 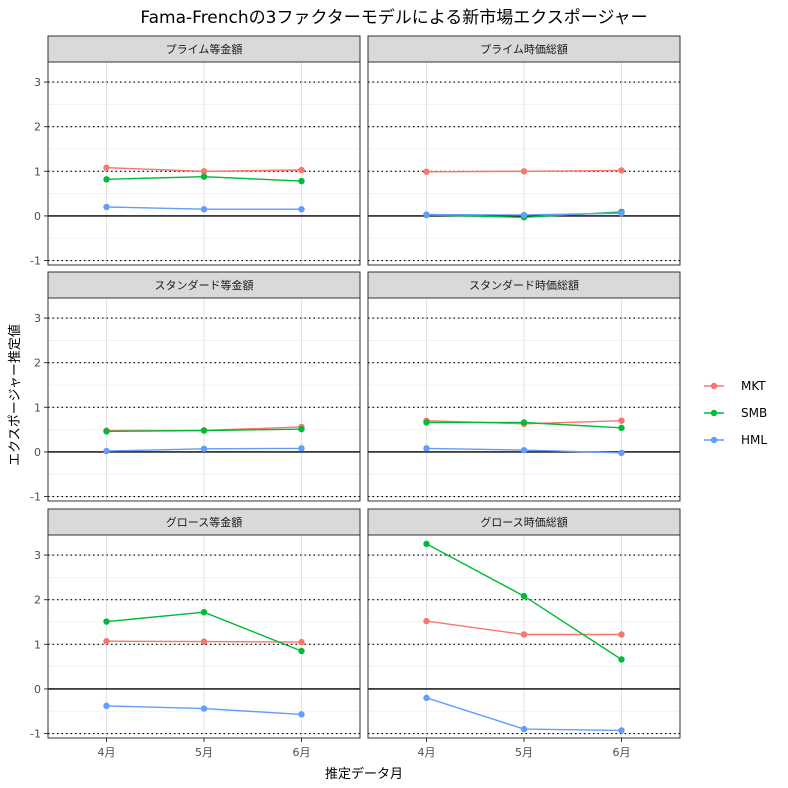 I want to click on facet-panel: プライム時価総額, so click(x=524, y=150).